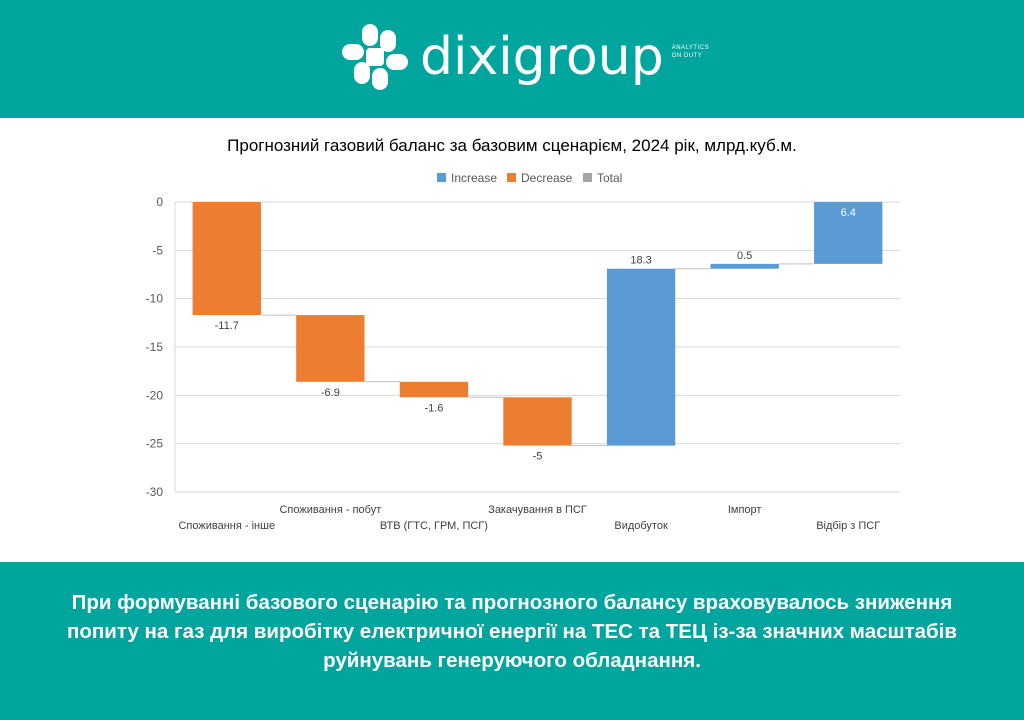 This screenshot has width=1024, height=720. Describe the element at coordinates (744, 256) in the screenshot. I see `data-label-6: 0.5` at that location.